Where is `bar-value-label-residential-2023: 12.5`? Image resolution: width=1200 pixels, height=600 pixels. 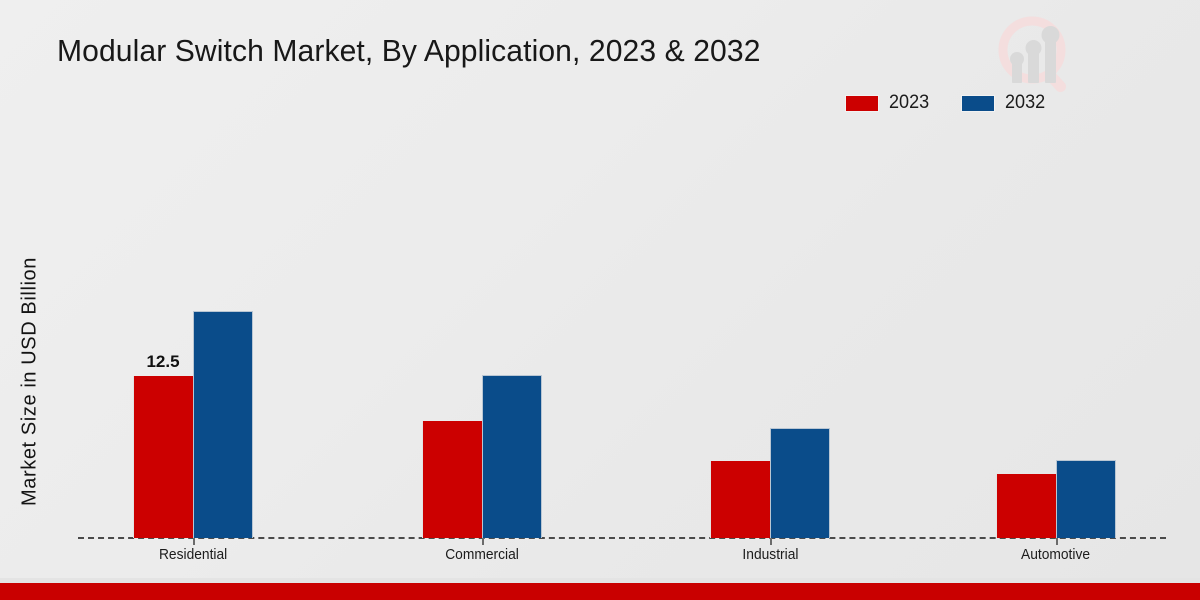
bar-value-label-residential-2023: 12.5 is located at coordinates (163, 361).